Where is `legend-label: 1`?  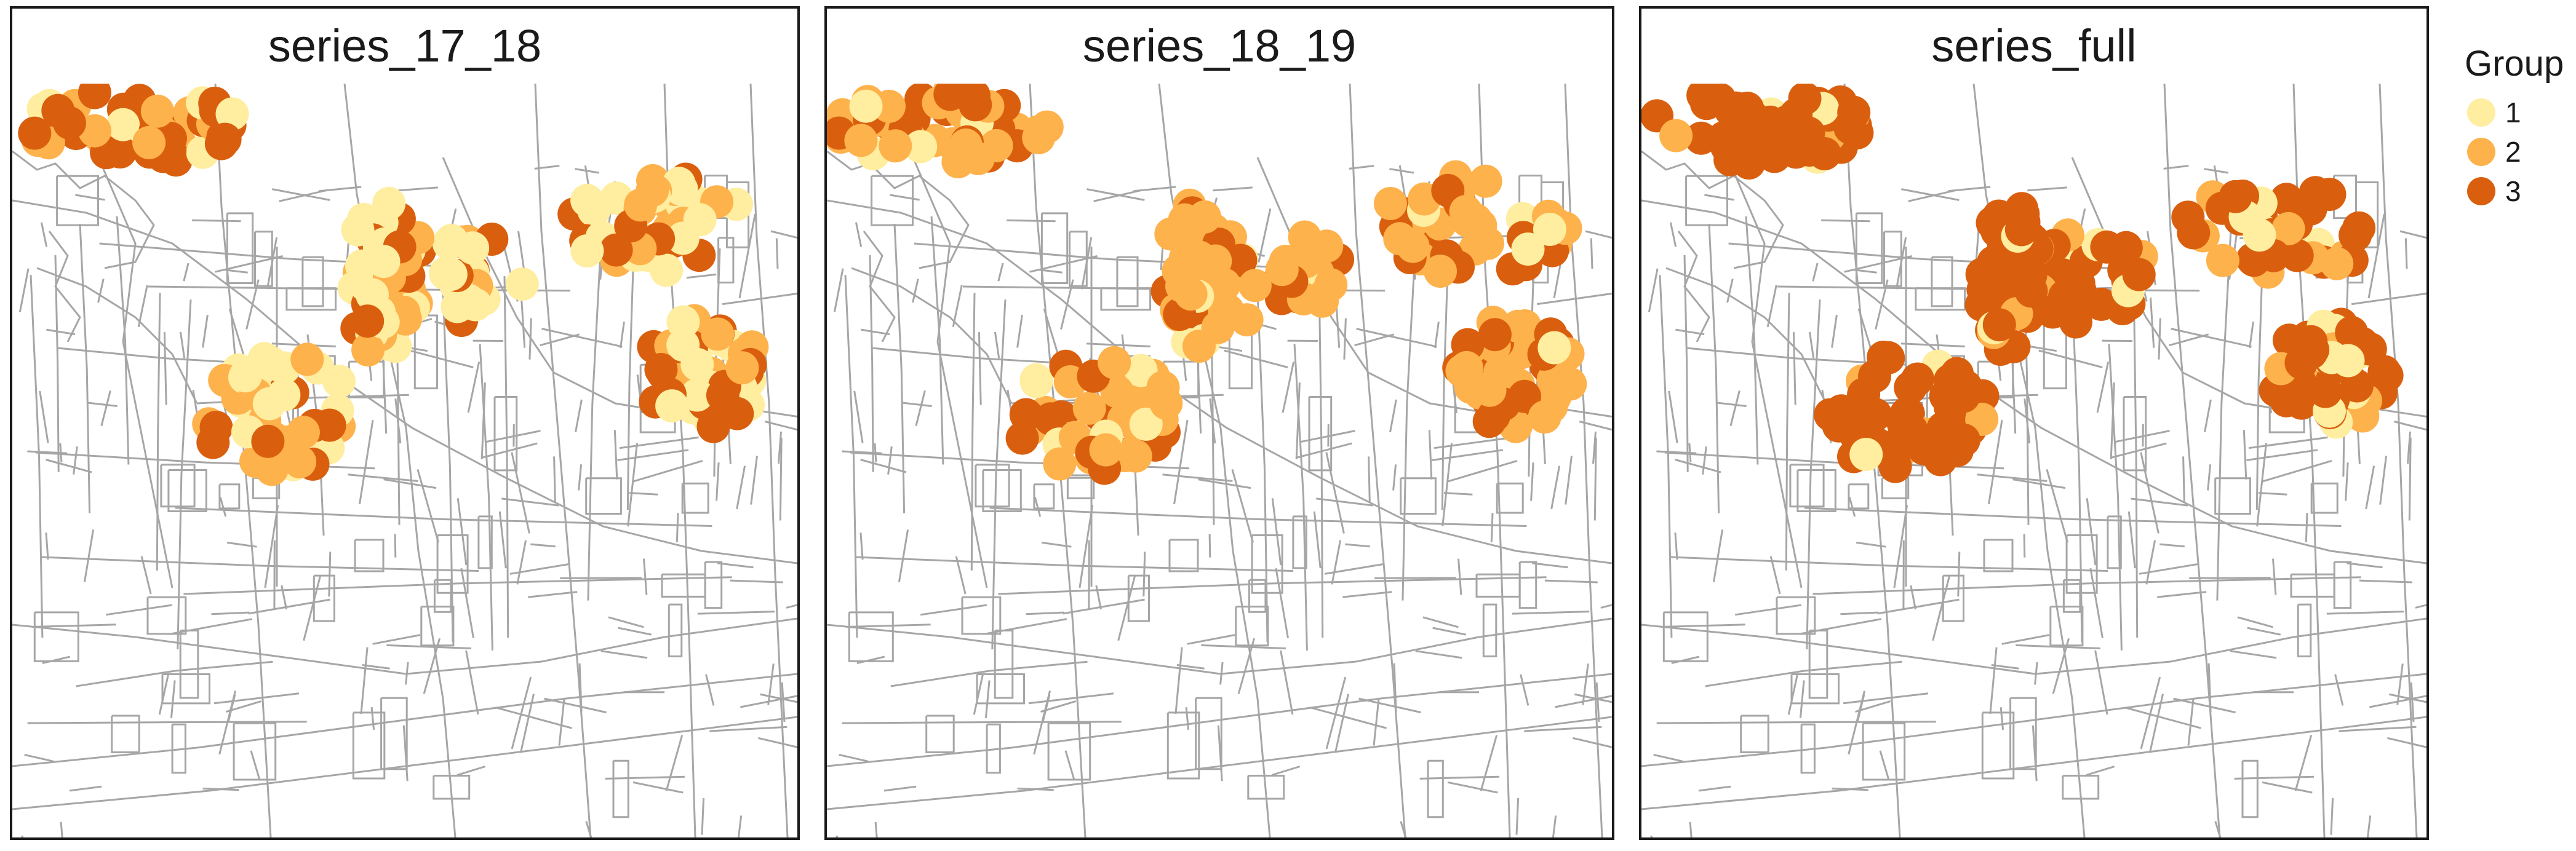 legend-label: 1 is located at coordinates (2513, 113).